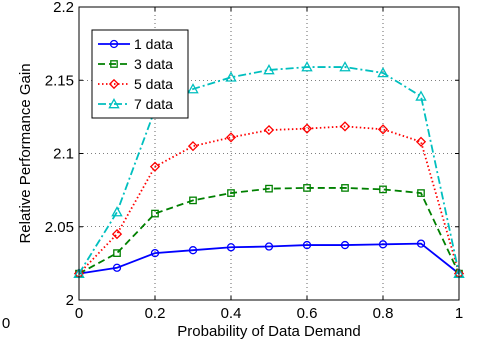 Image resolution: width=479 pixels, height=351 pixels. Describe the element at coordinates (59, 80) in the screenshot. I see `y-tick-label: 2.15` at that location.